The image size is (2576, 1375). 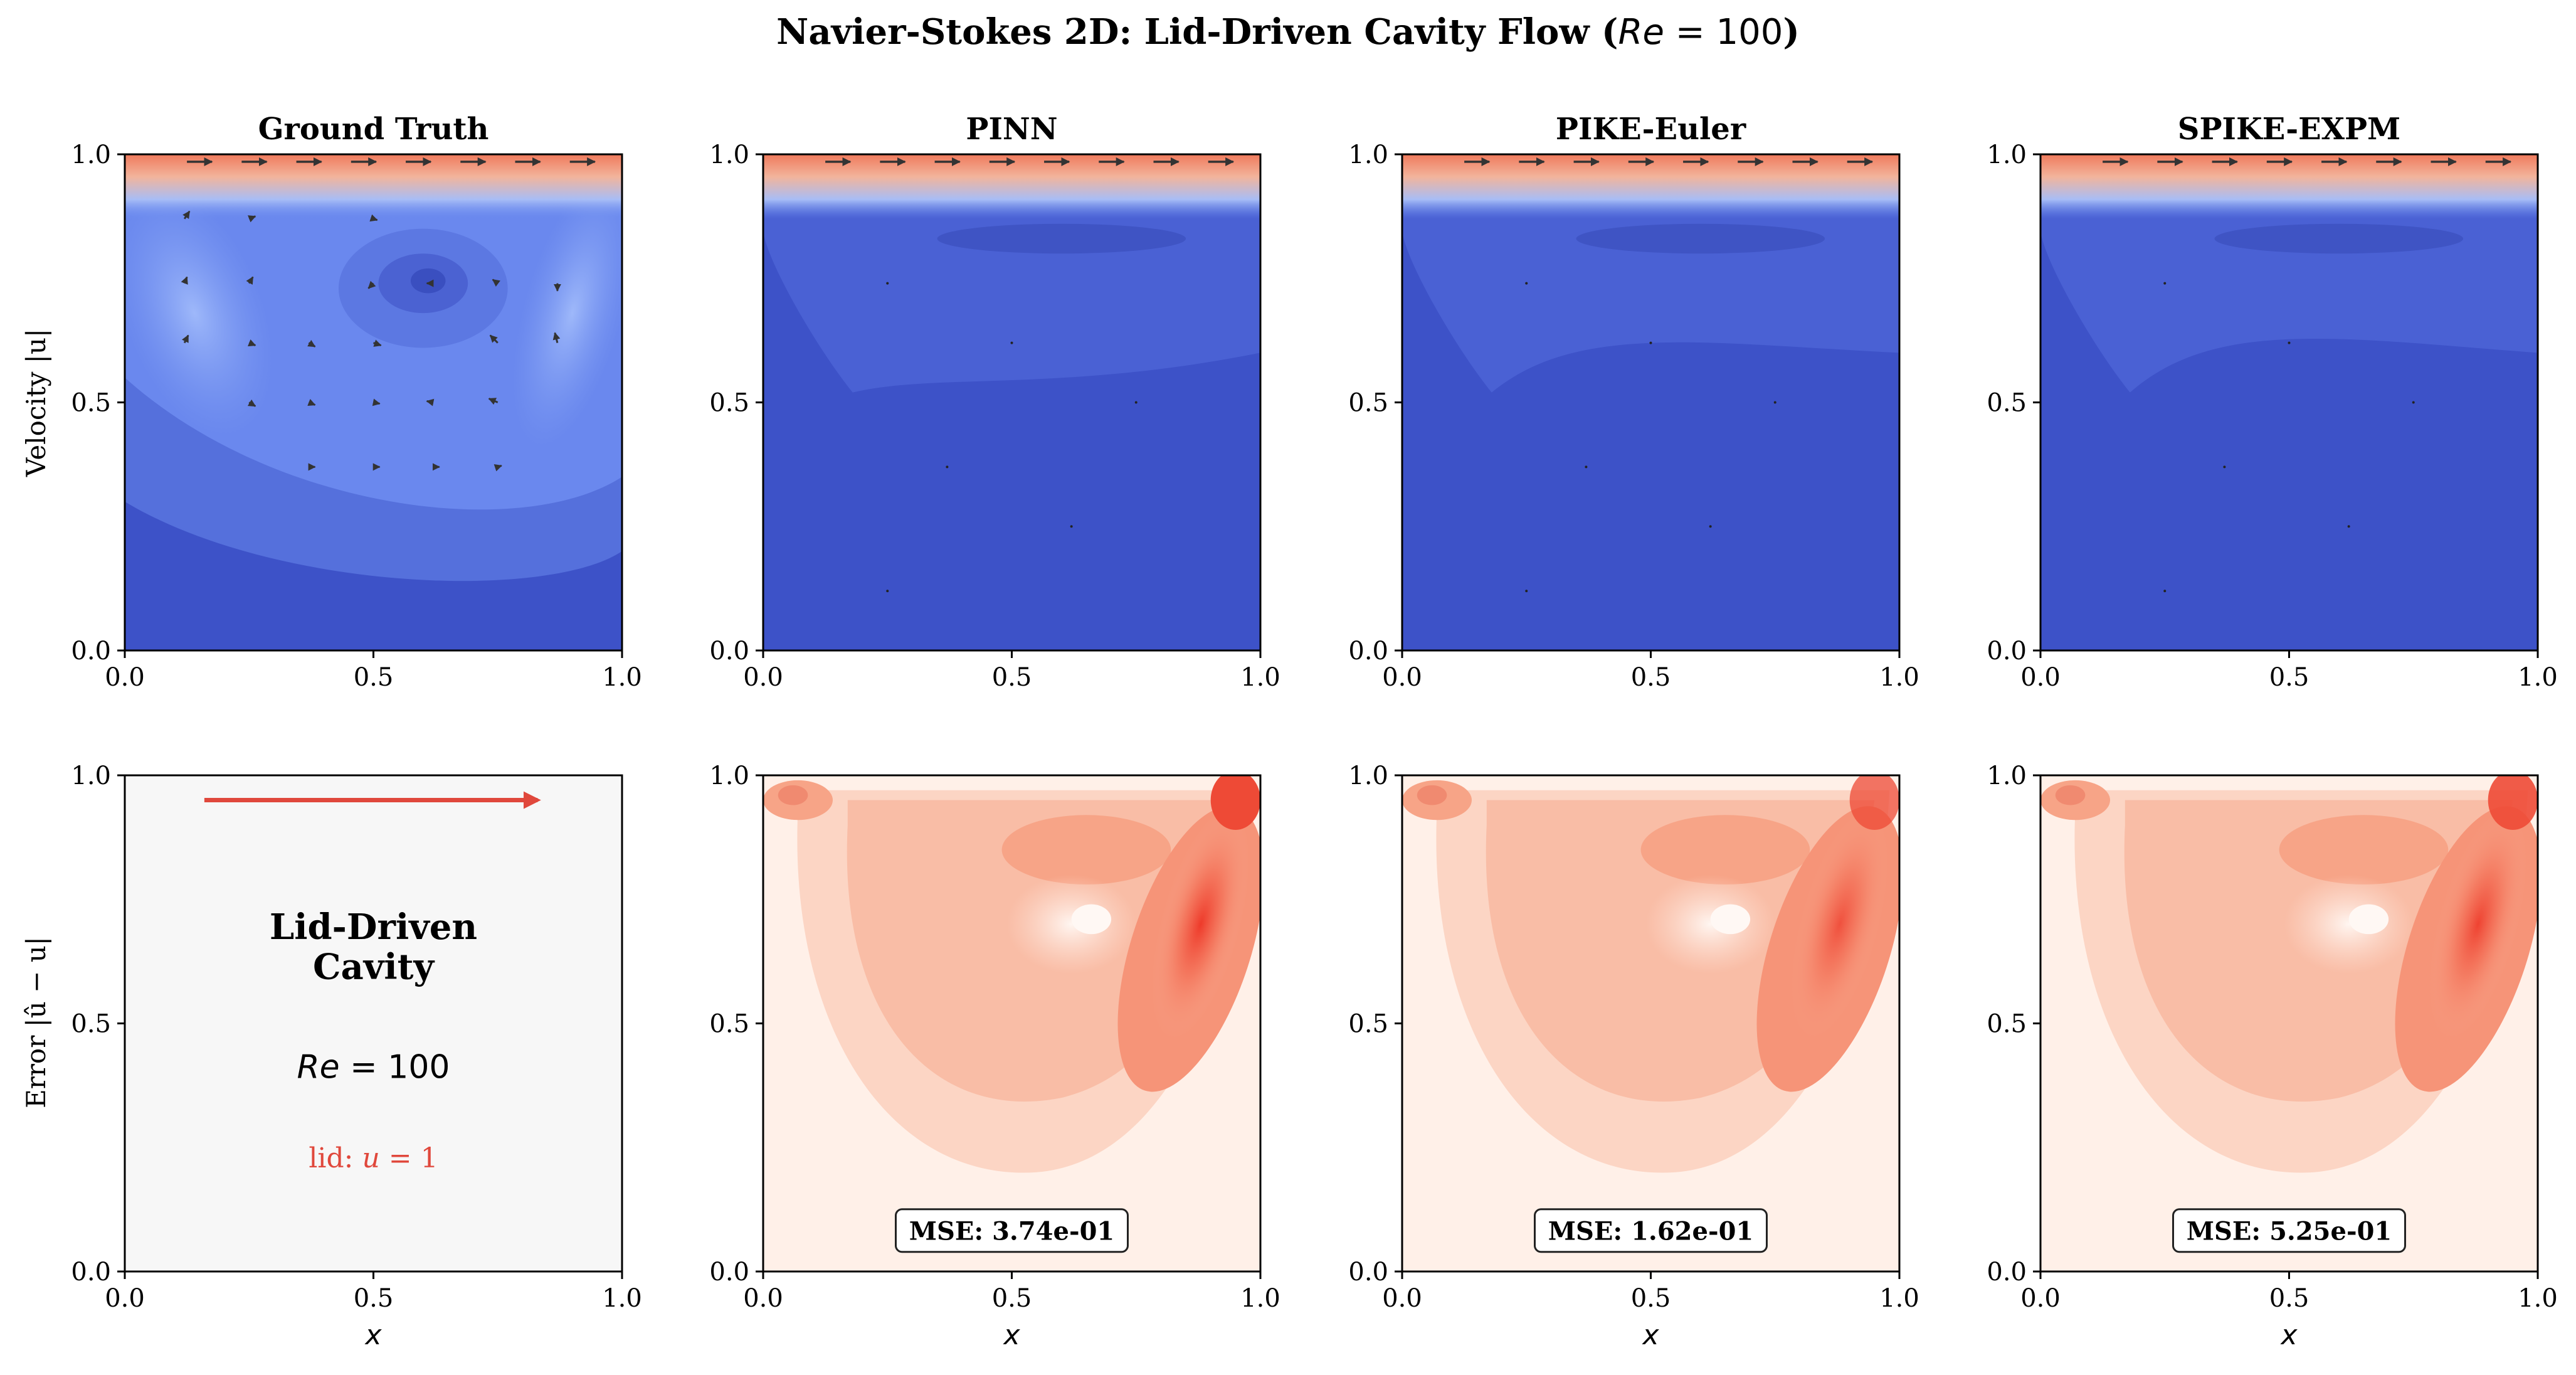 I want to click on panel-velocity-1: 0.00.0 0.5 0.5 1.0 1.0 PINN, so click(x=994, y=402).